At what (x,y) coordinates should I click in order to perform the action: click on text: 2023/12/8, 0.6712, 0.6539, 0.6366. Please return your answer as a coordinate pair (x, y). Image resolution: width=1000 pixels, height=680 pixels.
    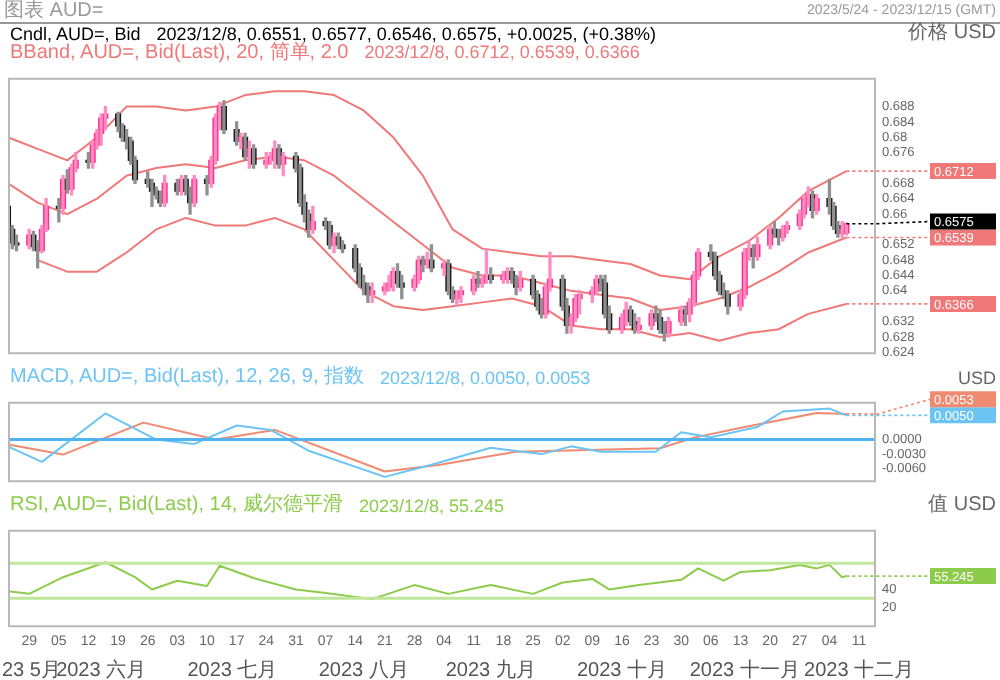
    Looking at the image, I should click on (502, 53).